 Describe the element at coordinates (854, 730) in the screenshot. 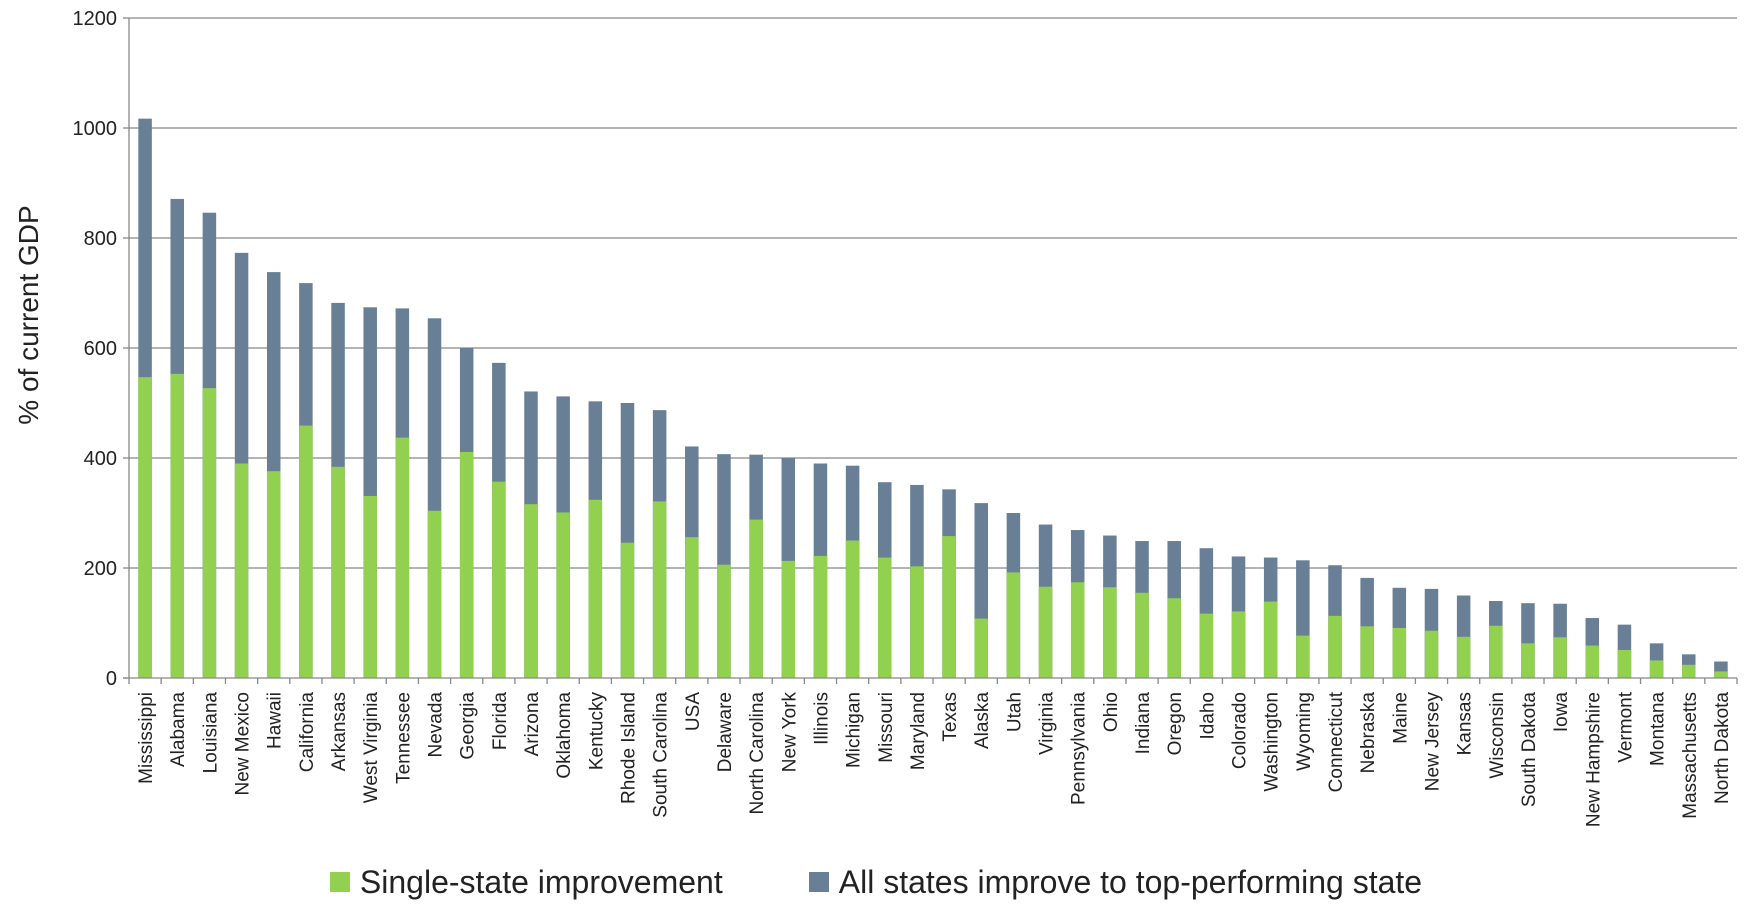

I see `x-tick-label: Michigan` at that location.